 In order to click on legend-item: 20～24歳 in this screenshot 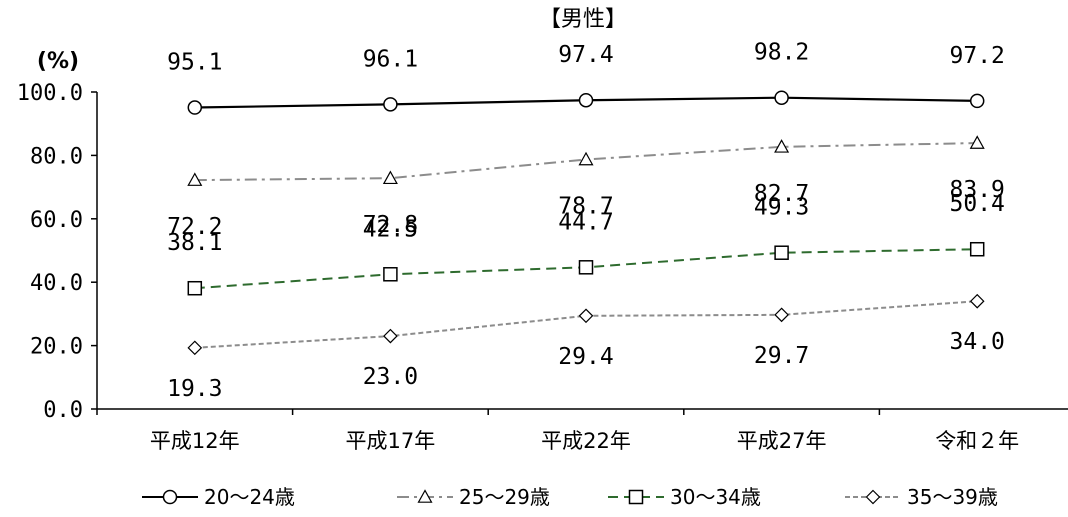, I will do `click(218, 497)`.